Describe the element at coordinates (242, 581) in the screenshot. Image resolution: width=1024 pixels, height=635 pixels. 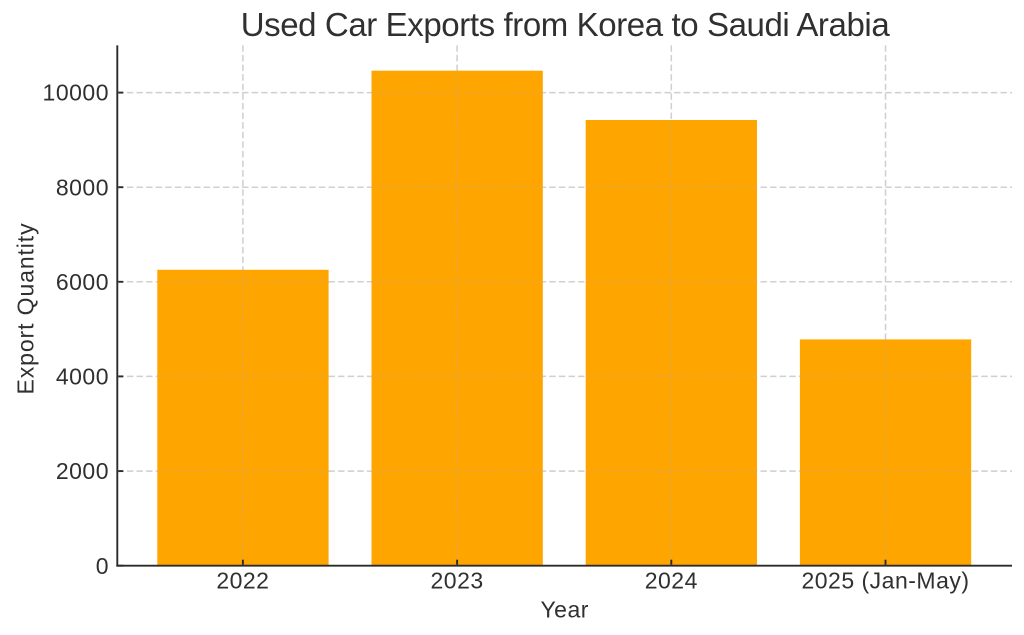
I see `svg-text: 2022` at that location.